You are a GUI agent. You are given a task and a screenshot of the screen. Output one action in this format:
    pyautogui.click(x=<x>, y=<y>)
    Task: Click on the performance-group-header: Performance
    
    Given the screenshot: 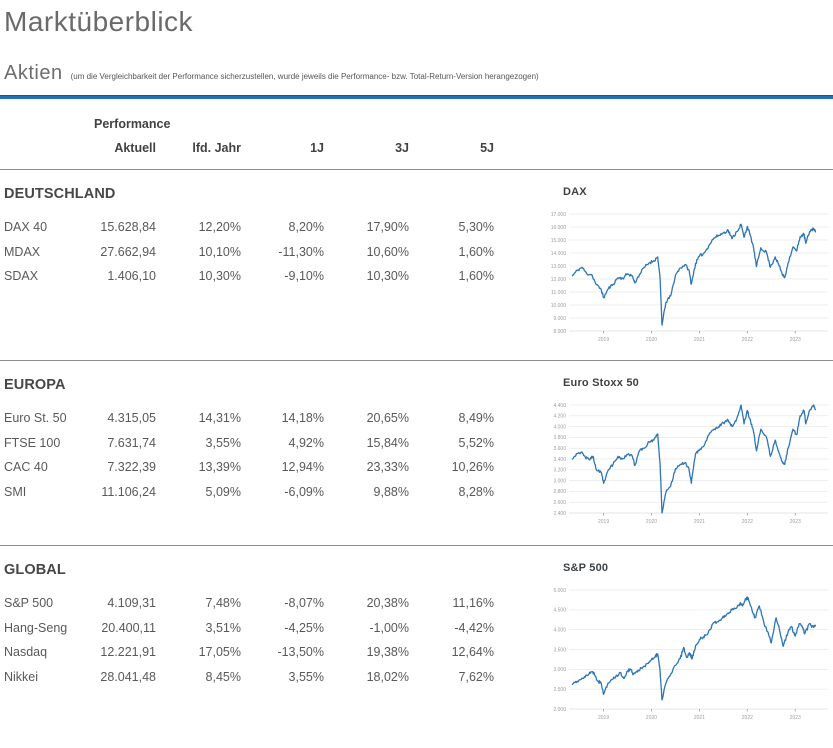 What is the action you would take?
    pyautogui.click(x=132, y=124)
    